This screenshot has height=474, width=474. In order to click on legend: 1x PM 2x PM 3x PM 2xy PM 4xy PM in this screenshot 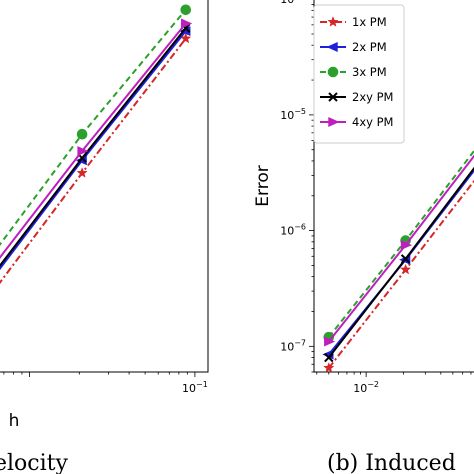, I will do `click(359, 74)`.